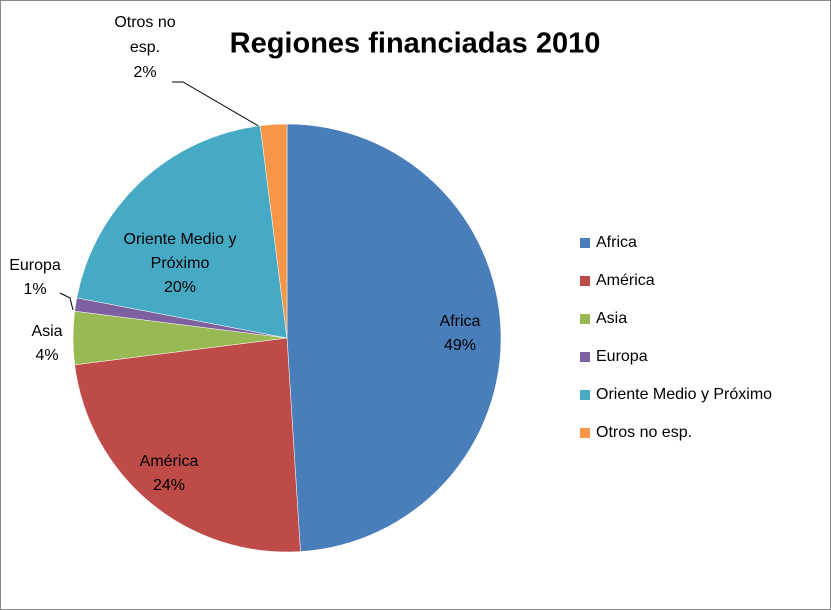 Image resolution: width=831 pixels, height=610 pixels. What do you see at coordinates (622, 356) in the screenshot?
I see `legend-label: Europa` at bounding box center [622, 356].